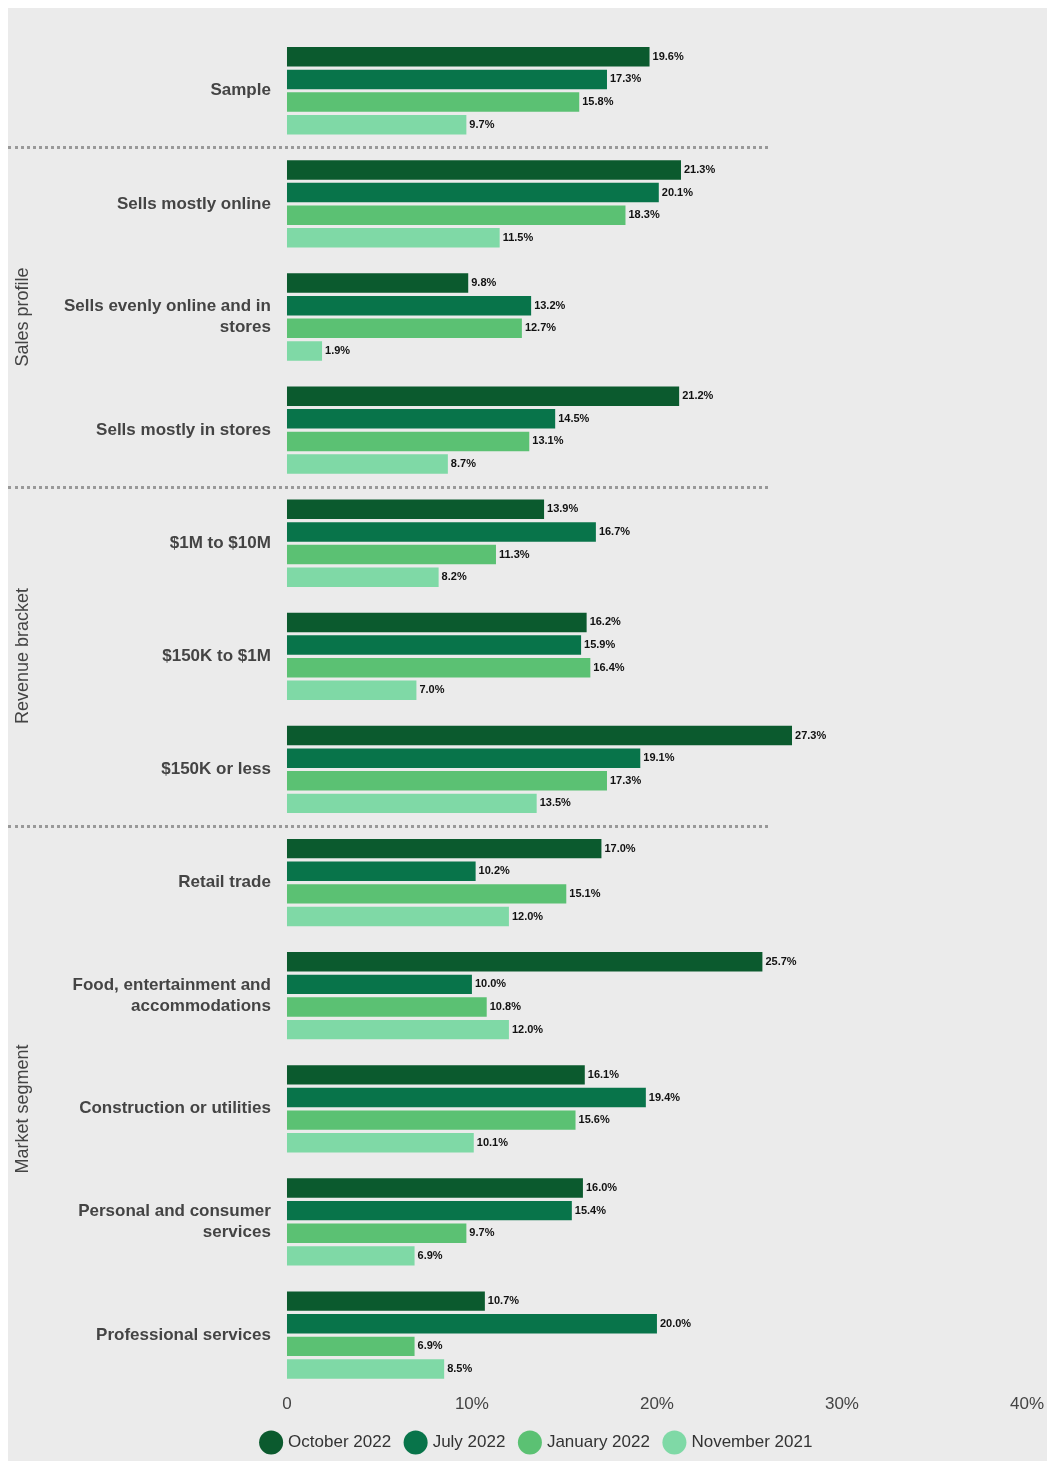 The image size is (1055, 1461). I want to click on x-tick-label: 20%, so click(656, 1404).